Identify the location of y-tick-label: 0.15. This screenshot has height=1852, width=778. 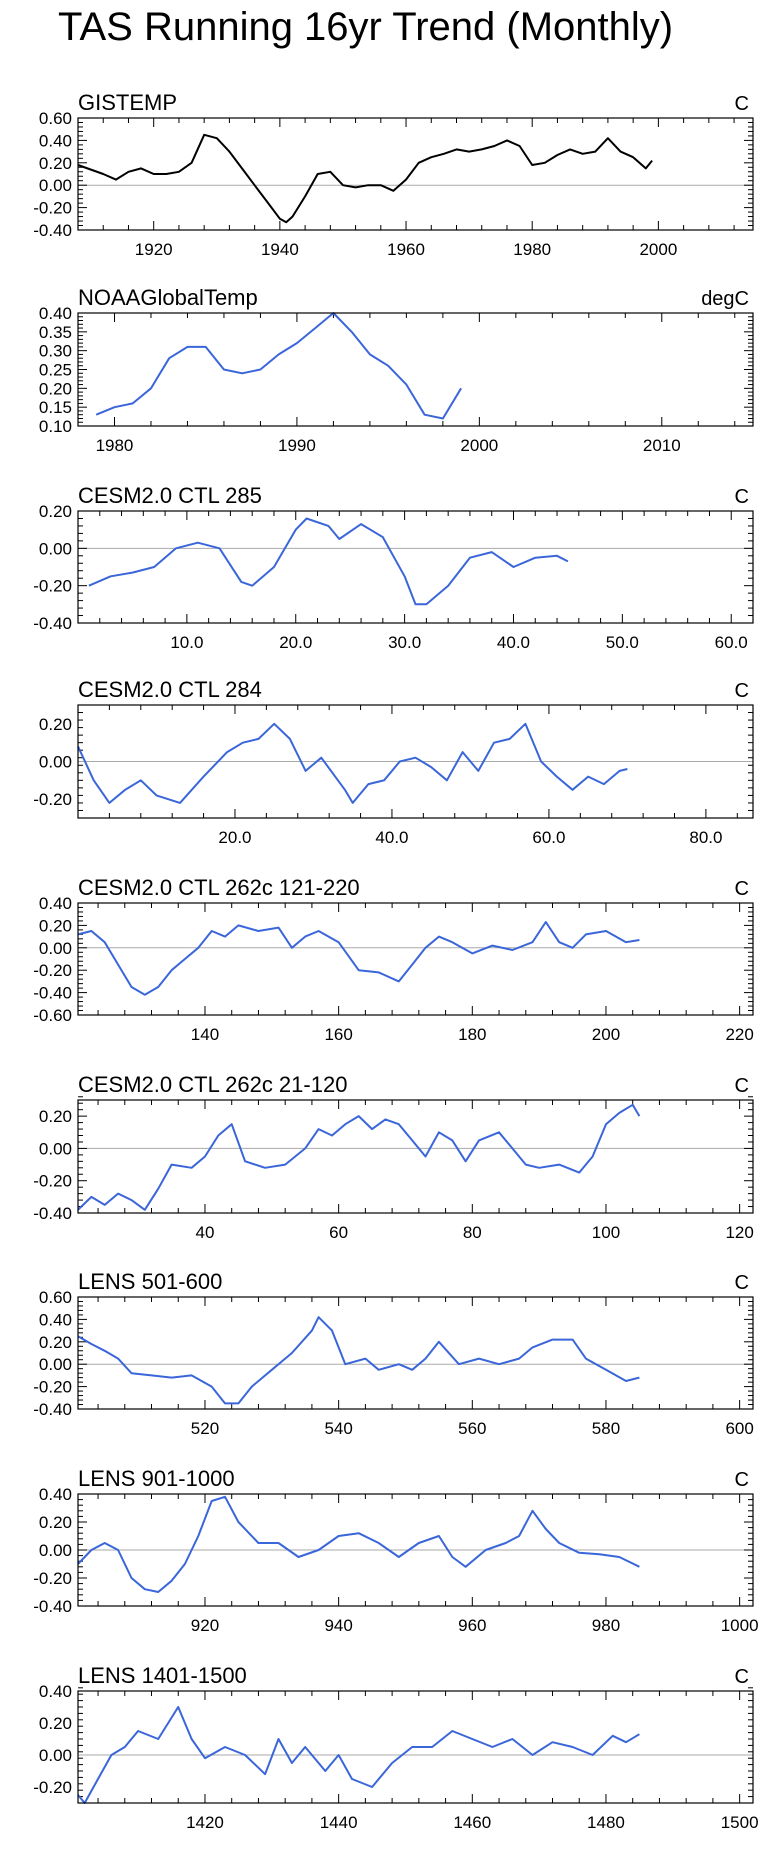
(55, 407).